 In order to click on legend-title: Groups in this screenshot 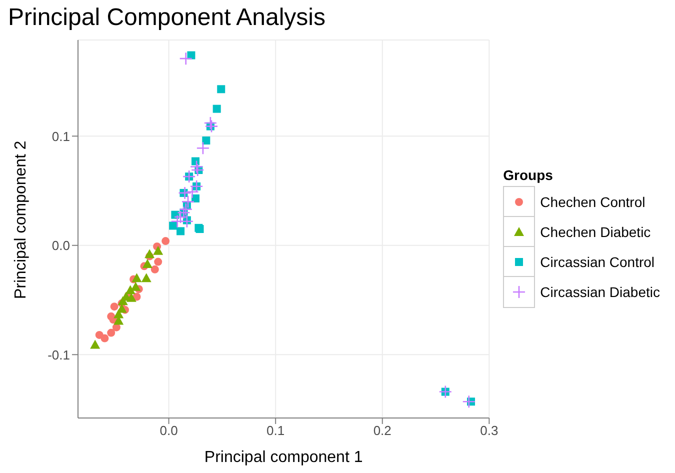, I will do `click(528, 175)`.